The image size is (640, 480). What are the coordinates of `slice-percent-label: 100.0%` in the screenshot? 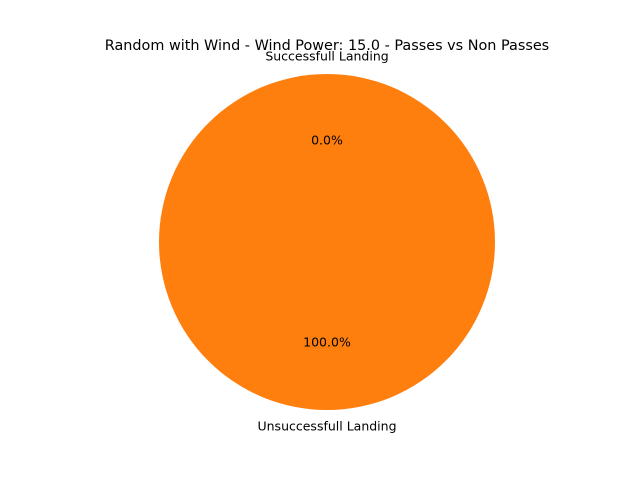 It's located at (327, 341).